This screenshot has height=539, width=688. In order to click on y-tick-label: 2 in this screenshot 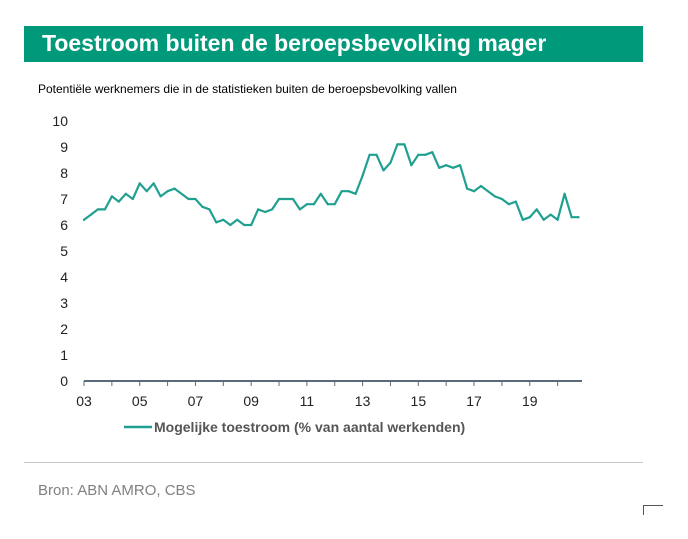, I will do `click(64, 329)`.